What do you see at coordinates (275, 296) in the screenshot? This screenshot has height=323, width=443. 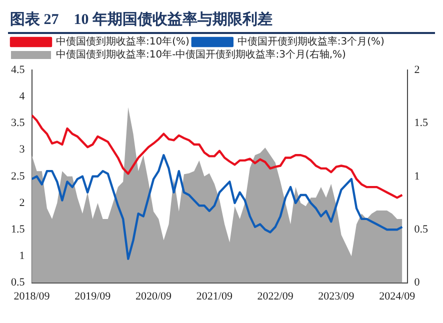 I see `x-tick-label: 2022/09` at bounding box center [275, 296].